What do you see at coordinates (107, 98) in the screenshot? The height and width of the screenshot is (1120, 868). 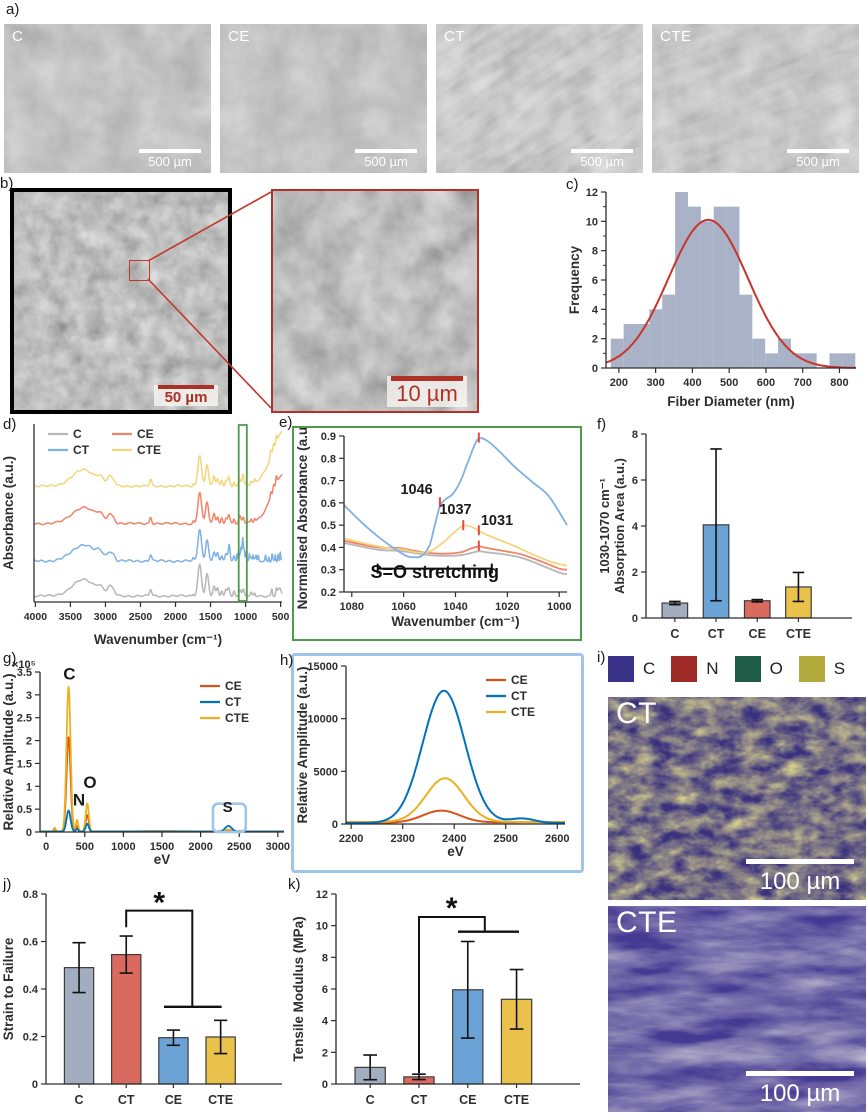 I see `sem-image-c: C 500 µm` at bounding box center [107, 98].